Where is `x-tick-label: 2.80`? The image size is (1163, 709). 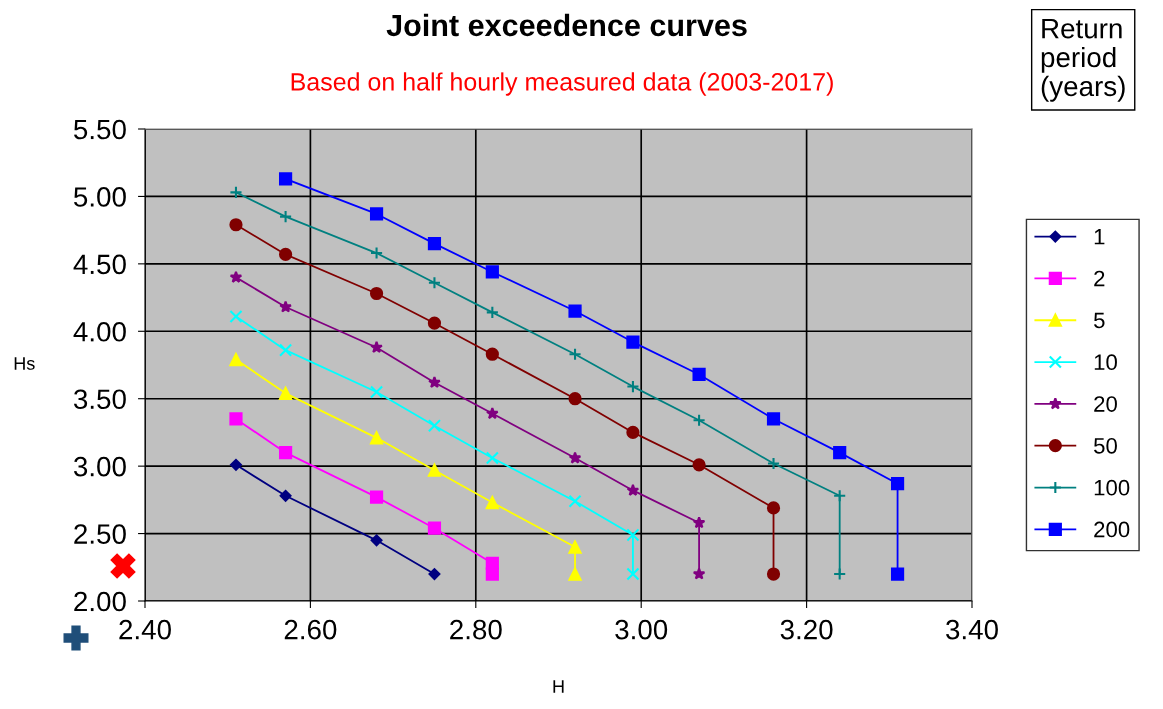 x-tick-label: 2.80 is located at coordinates (476, 629).